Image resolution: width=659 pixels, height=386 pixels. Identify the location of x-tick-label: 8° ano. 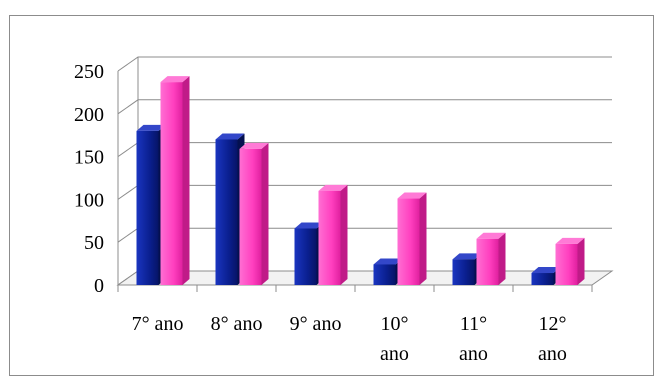
(237, 324).